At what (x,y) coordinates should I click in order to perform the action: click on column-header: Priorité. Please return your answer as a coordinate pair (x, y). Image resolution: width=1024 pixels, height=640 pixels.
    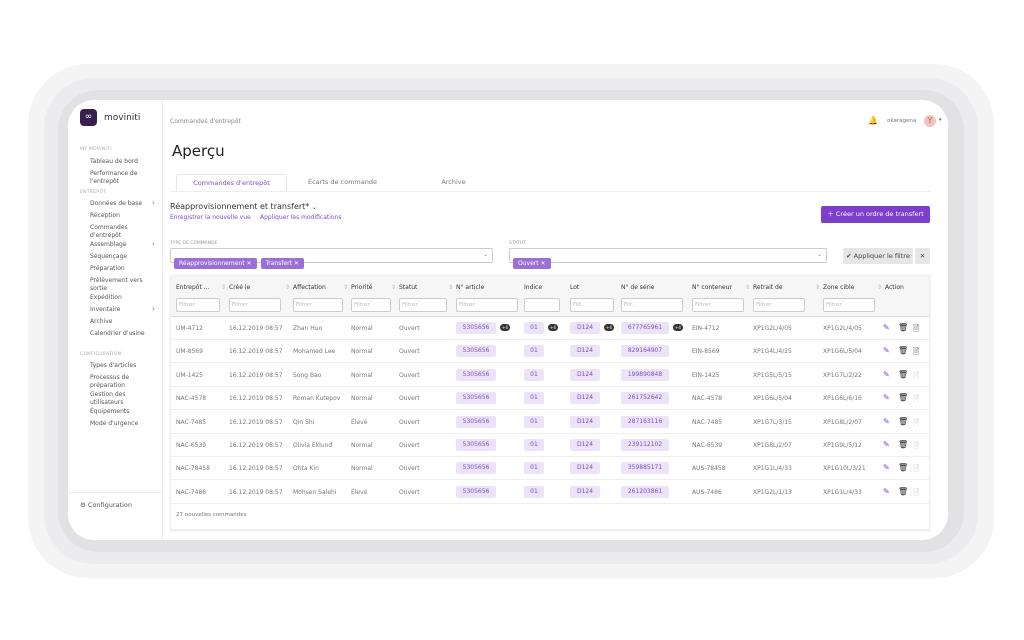
    Looking at the image, I should click on (362, 287).